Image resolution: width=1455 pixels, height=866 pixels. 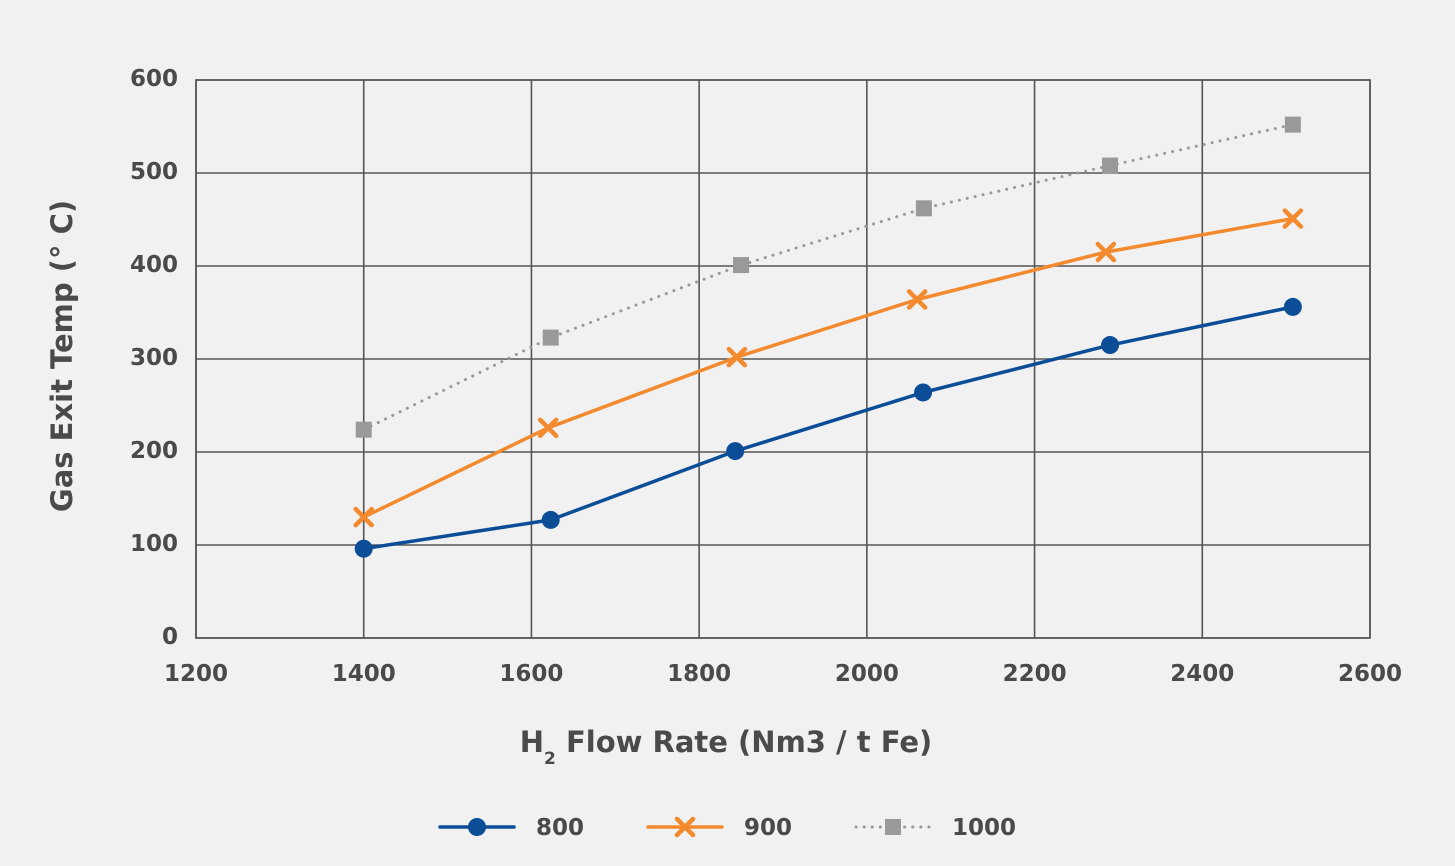 What do you see at coordinates (768, 828) in the screenshot?
I see `legend-label: 900` at bounding box center [768, 828].